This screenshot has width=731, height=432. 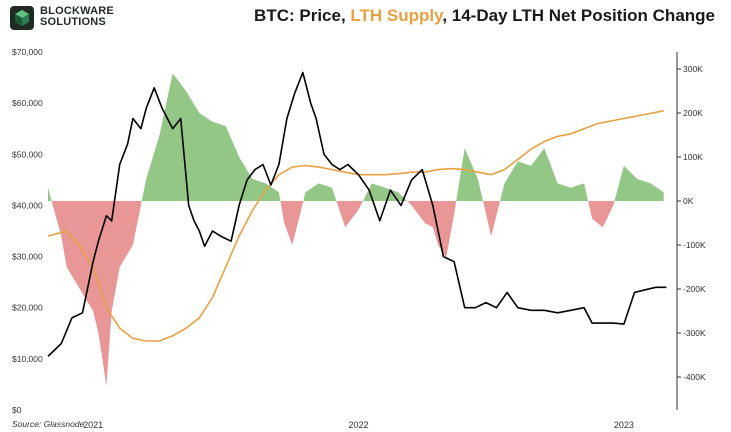 I want to click on right-tick-label: 300K, so click(x=693, y=69).